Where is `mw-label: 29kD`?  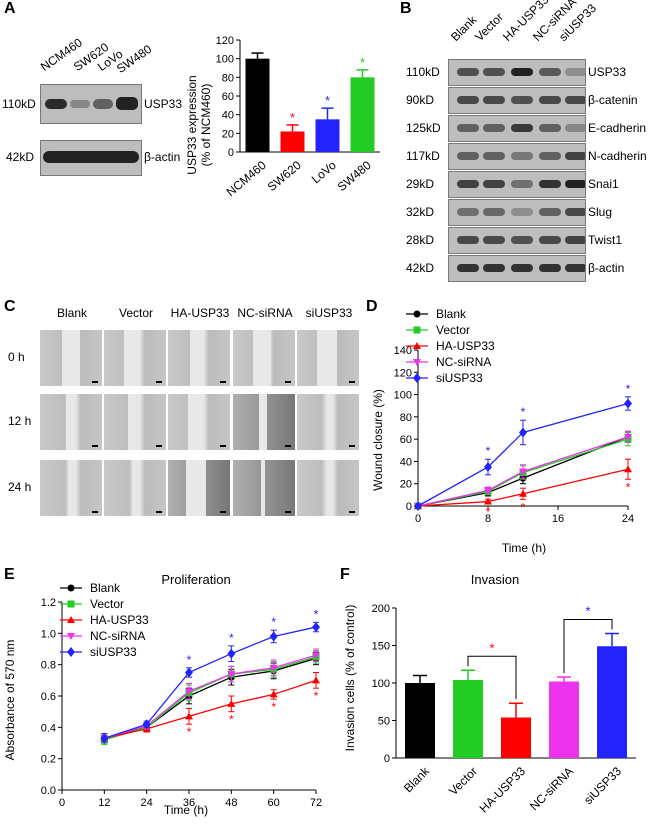 mw-label: 29kD is located at coordinates (420, 184).